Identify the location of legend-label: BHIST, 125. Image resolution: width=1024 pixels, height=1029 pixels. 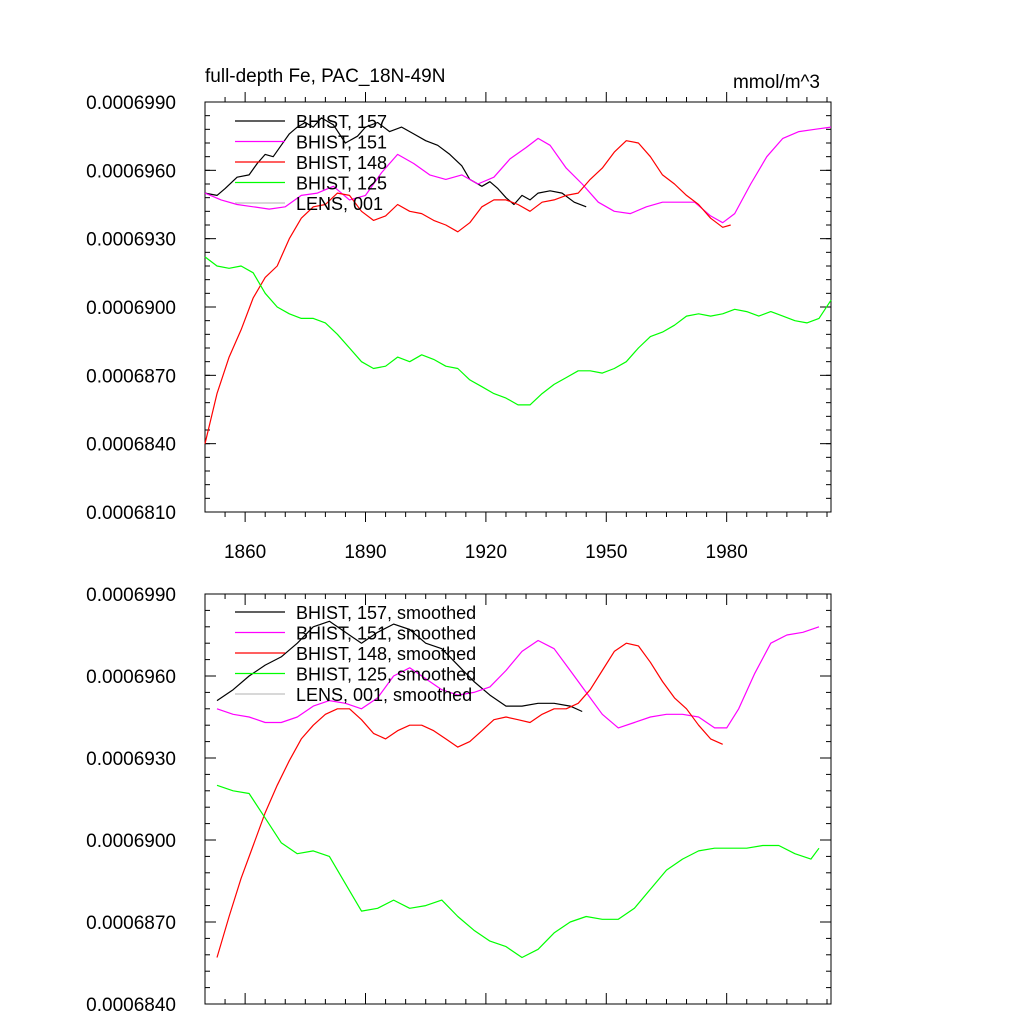
(341, 184).